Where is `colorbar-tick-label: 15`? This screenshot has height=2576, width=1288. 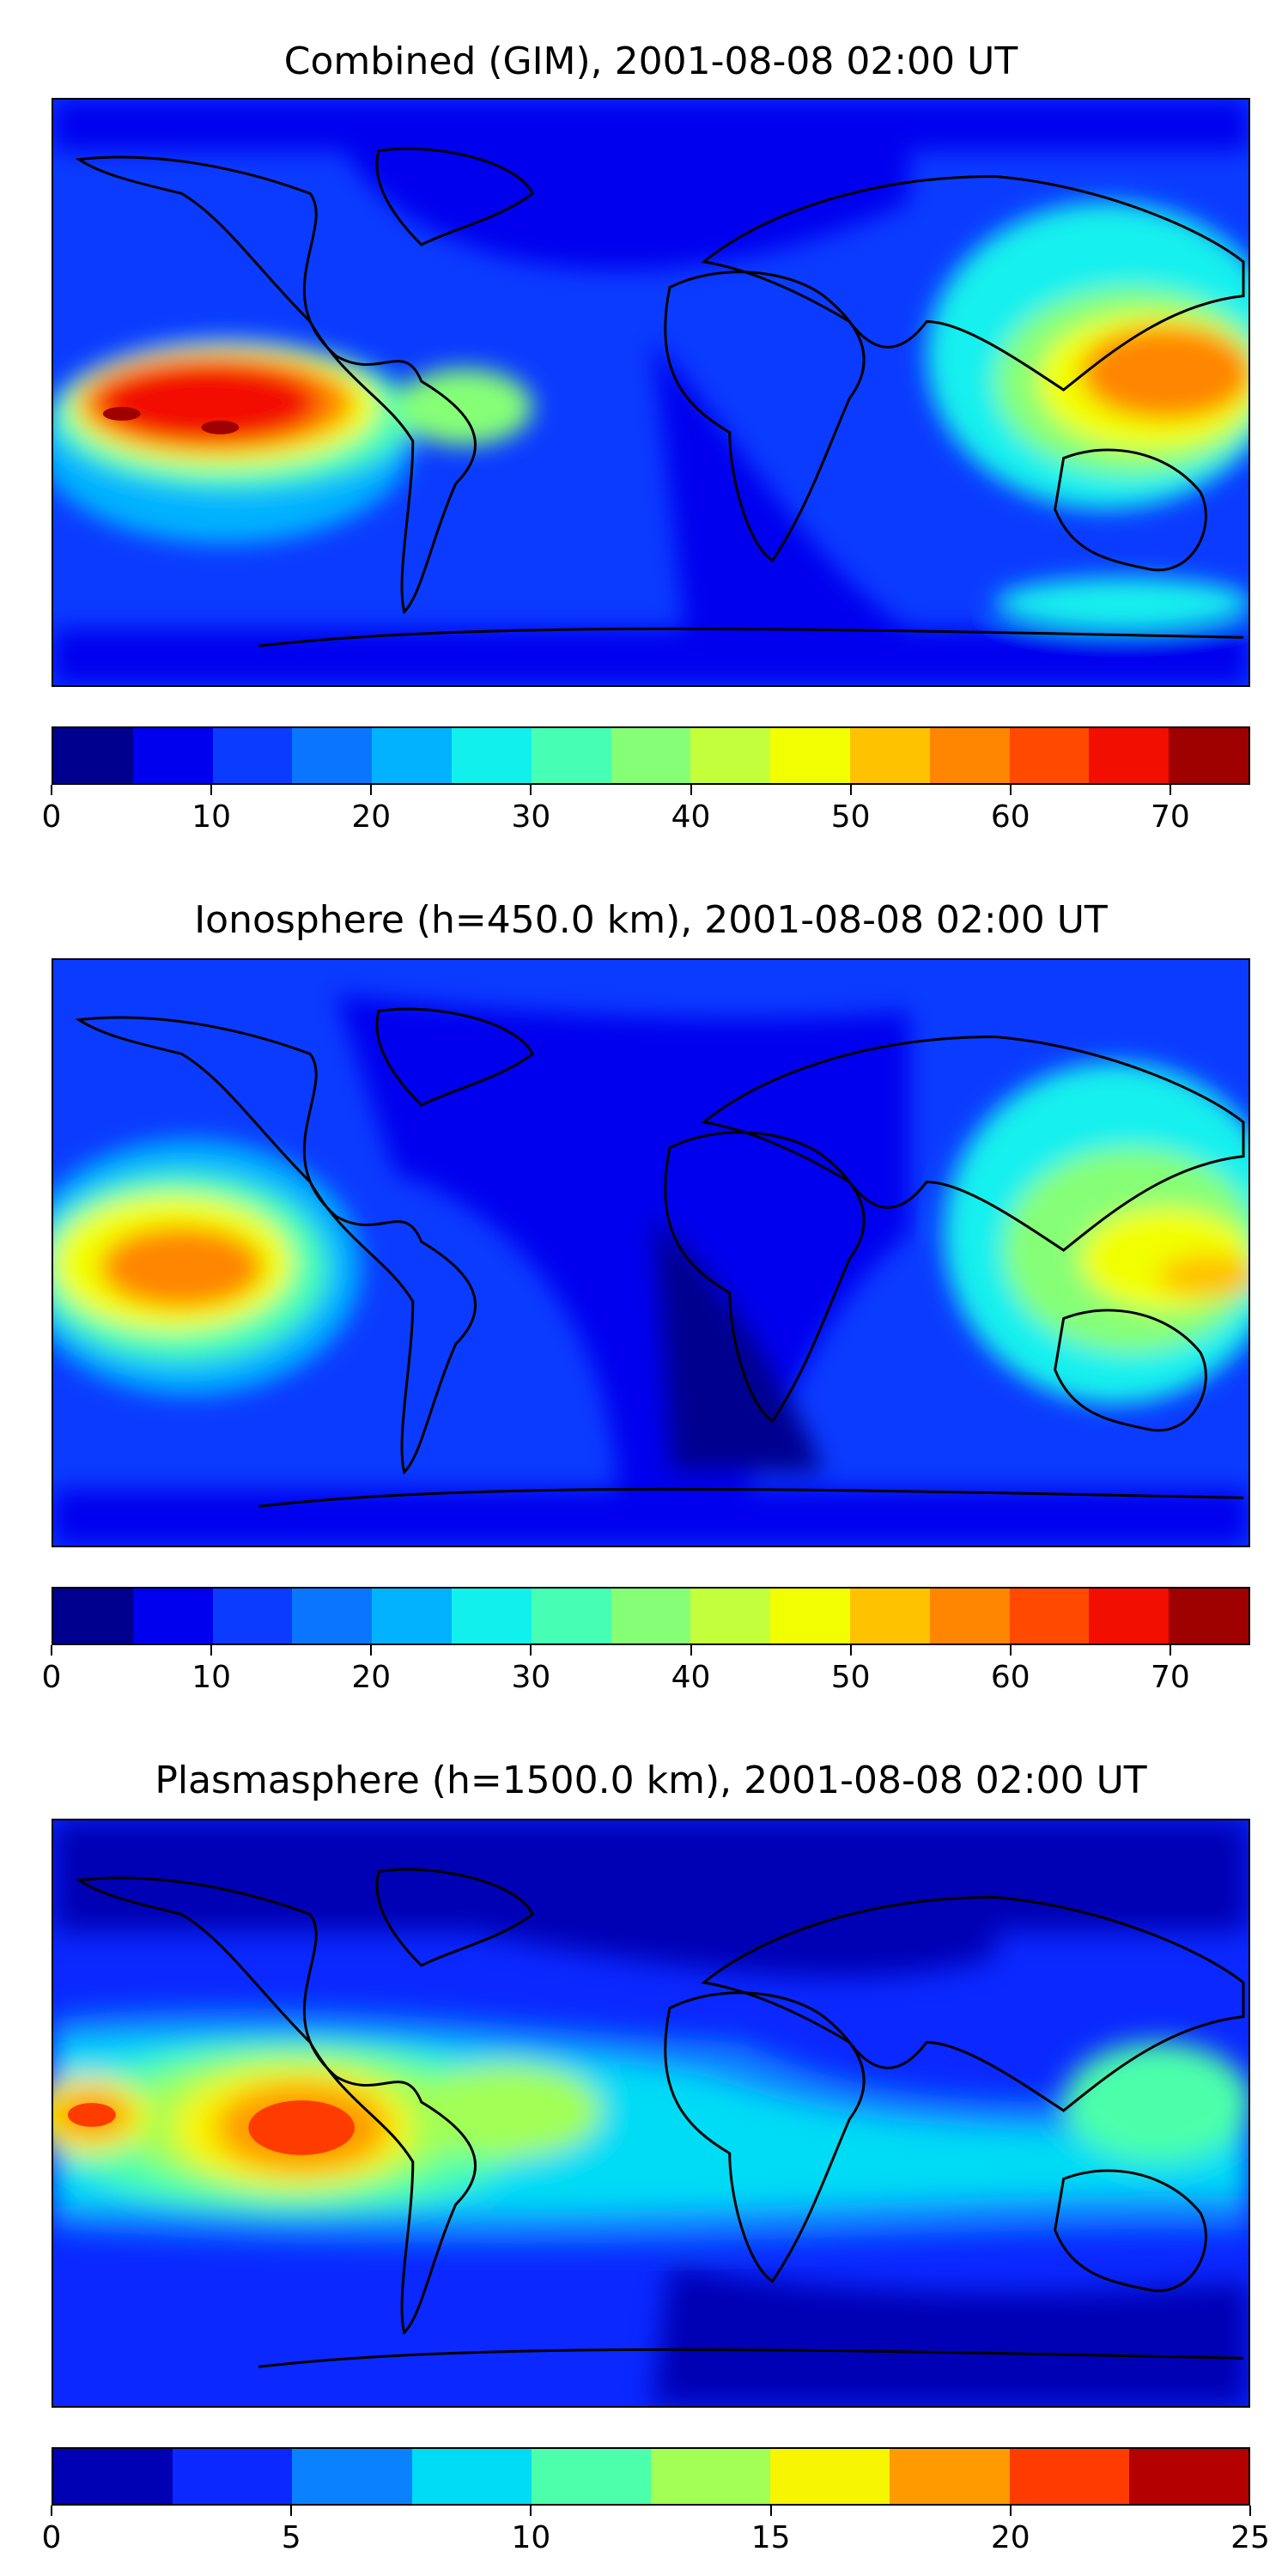 colorbar-tick-label: 15 is located at coordinates (770, 2537).